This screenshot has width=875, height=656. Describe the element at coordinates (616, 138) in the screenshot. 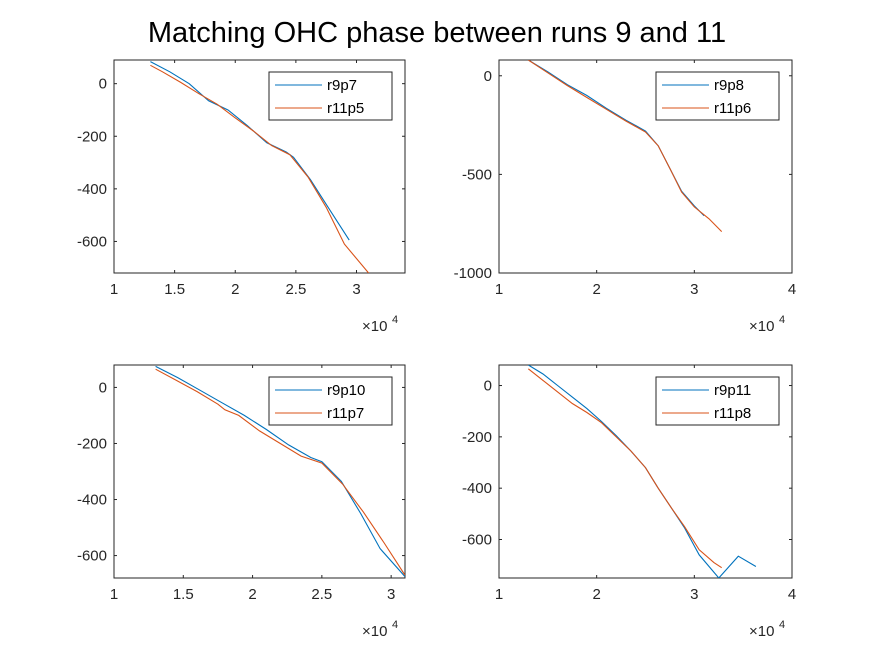

I see `series-line-r9p8` at that location.